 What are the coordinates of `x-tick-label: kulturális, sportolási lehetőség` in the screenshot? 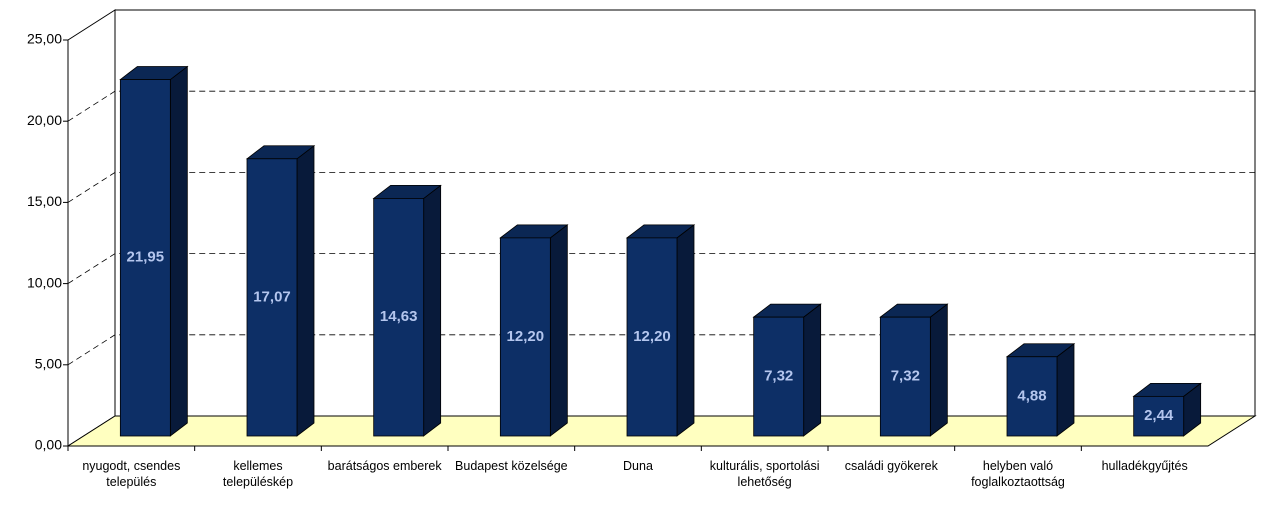 It's located at (764, 474).